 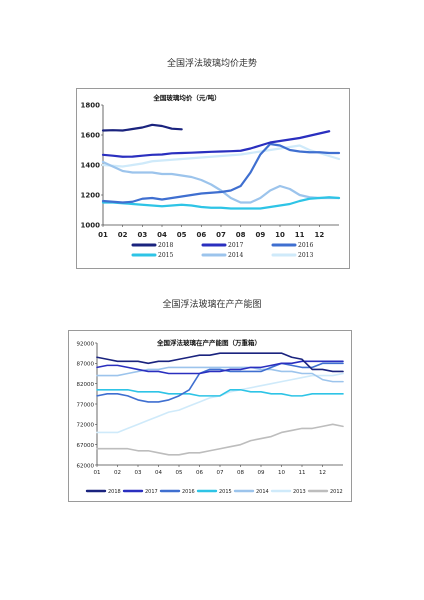 I want to click on price-chart-series-2014, so click(x=221, y=182).